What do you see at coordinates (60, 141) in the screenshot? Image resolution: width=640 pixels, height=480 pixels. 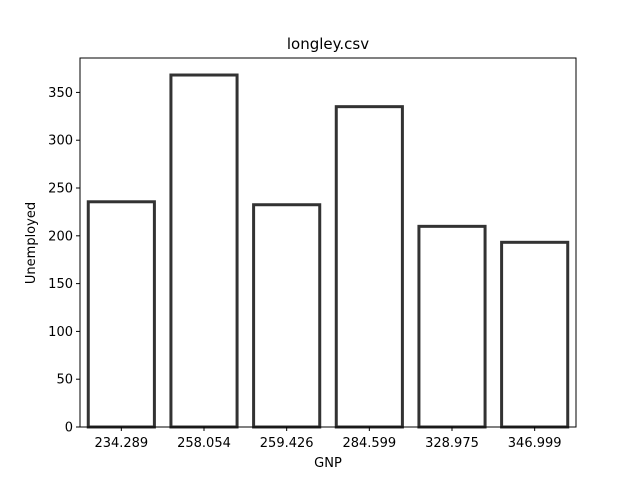 I see `y-tick-label-6: 300` at bounding box center [60, 141].